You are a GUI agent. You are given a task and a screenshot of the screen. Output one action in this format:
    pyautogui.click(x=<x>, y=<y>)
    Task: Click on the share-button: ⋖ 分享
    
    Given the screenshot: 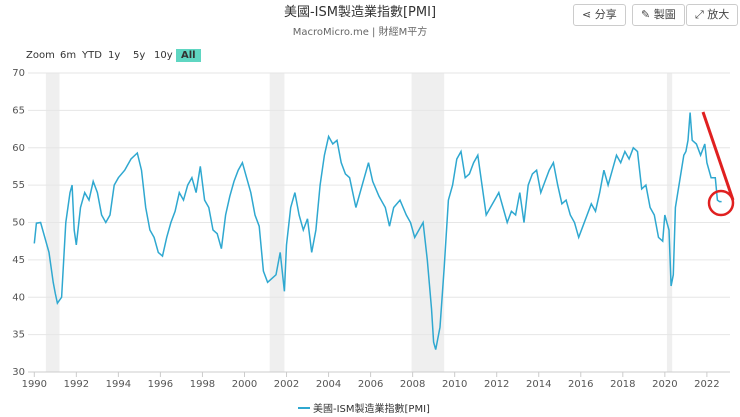 What is the action you would take?
    pyautogui.click(x=599, y=15)
    